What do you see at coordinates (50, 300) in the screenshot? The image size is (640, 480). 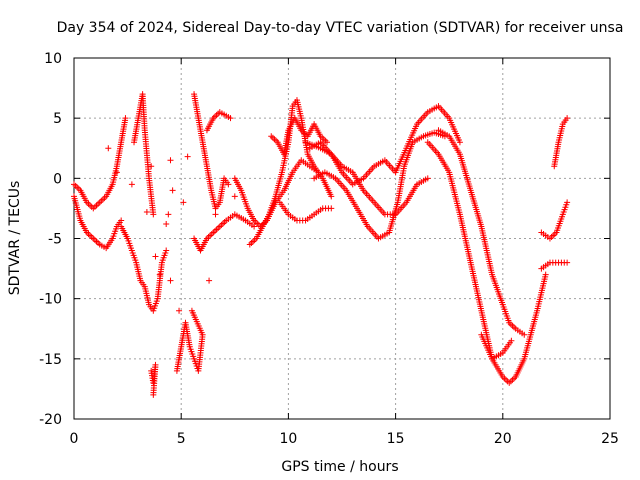 I see `y-tick-label: -10` at bounding box center [50, 300].